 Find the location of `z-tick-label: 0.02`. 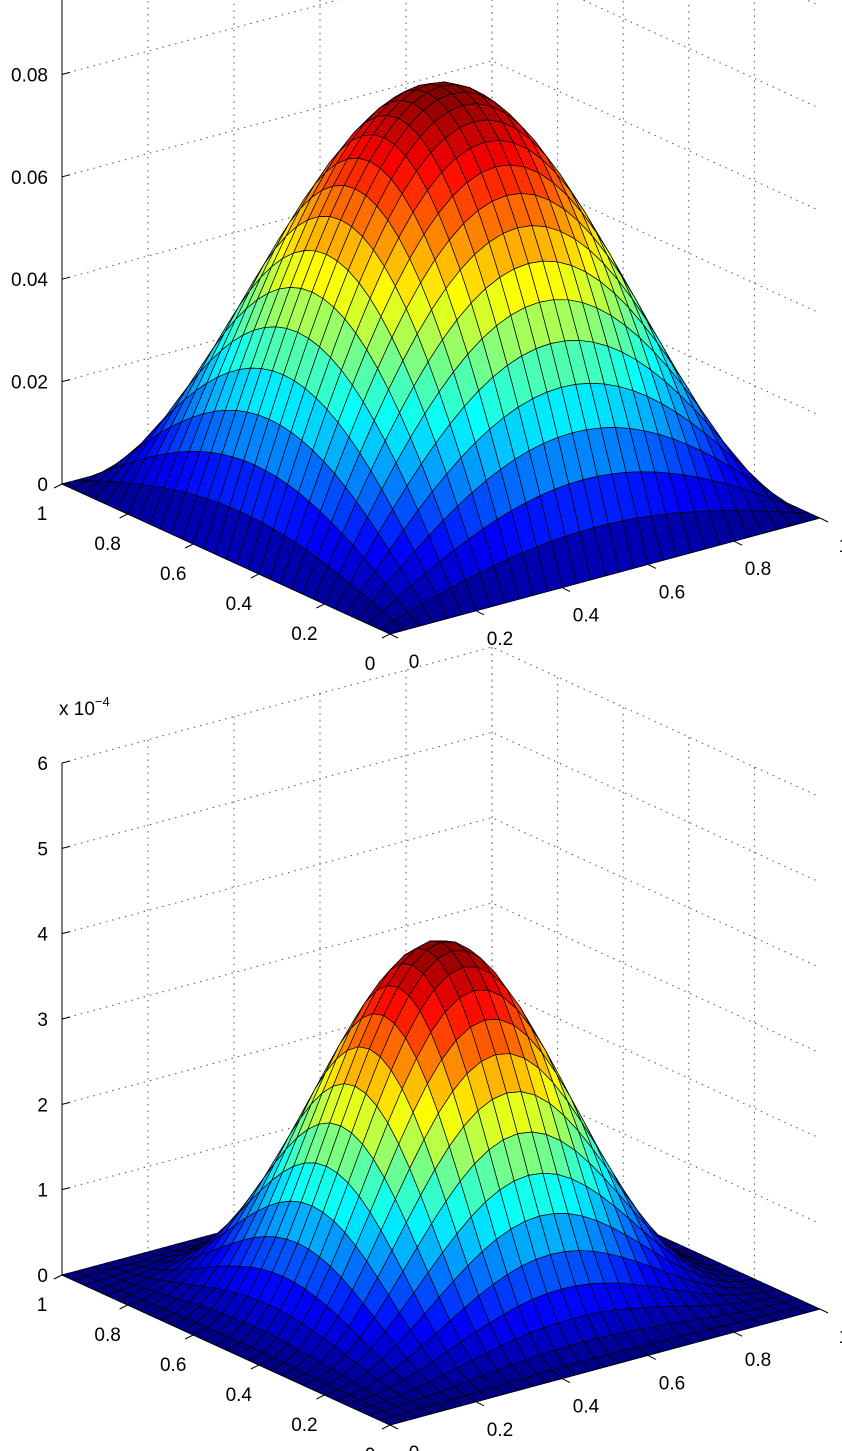

z-tick-label: 0.02 is located at coordinates (29, 383).